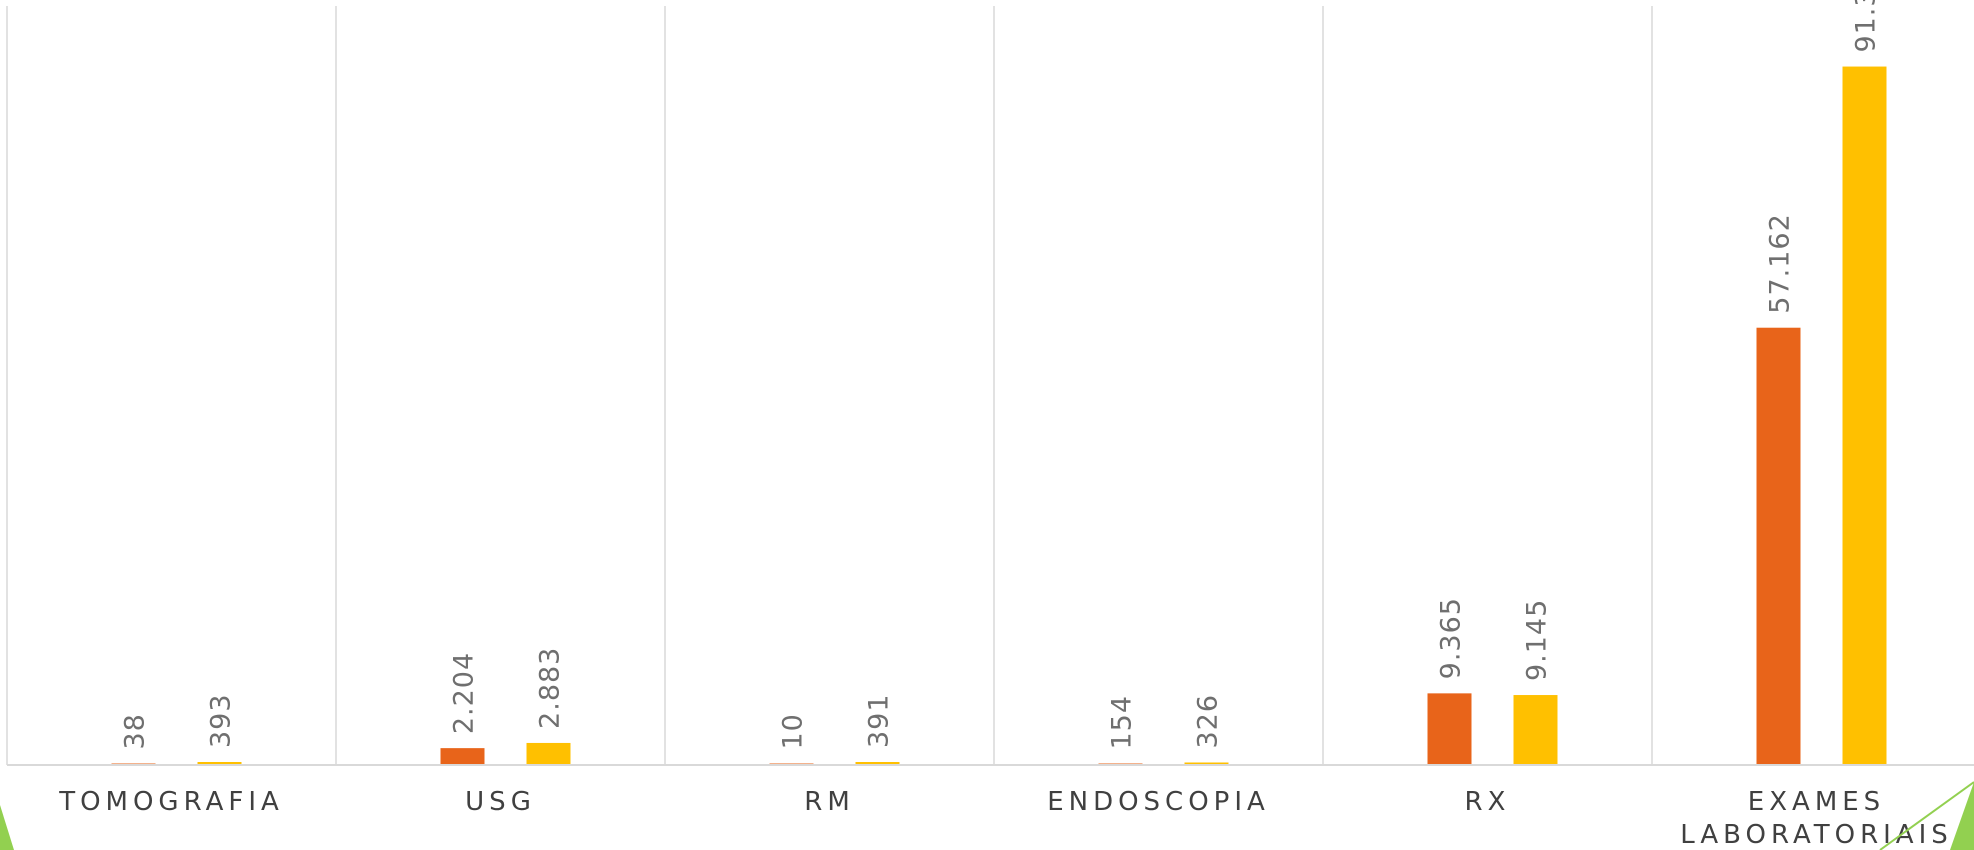 Image resolution: width=1974 pixels, height=850 pixels. I want to click on data-label-series-1-6: 57.162, so click(1780, 263).